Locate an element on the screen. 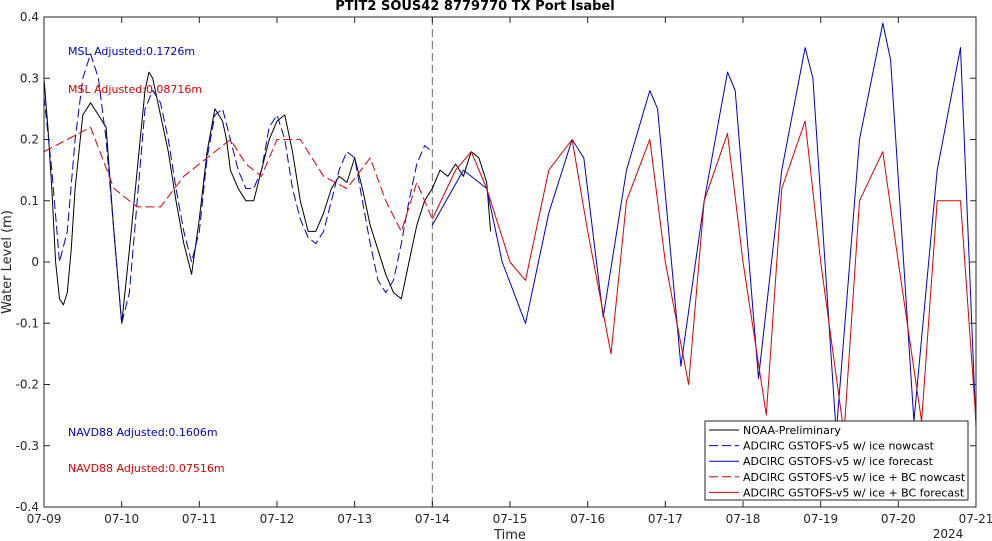  annotation-0: MSL Adjusted:0.1726m is located at coordinates (131, 51).